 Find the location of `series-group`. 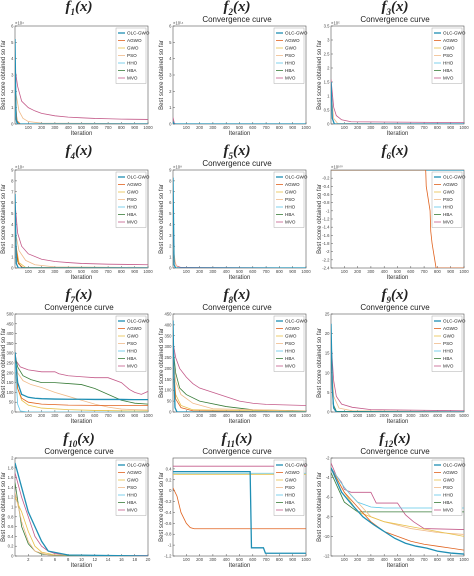

series-group is located at coordinates (239, 222).